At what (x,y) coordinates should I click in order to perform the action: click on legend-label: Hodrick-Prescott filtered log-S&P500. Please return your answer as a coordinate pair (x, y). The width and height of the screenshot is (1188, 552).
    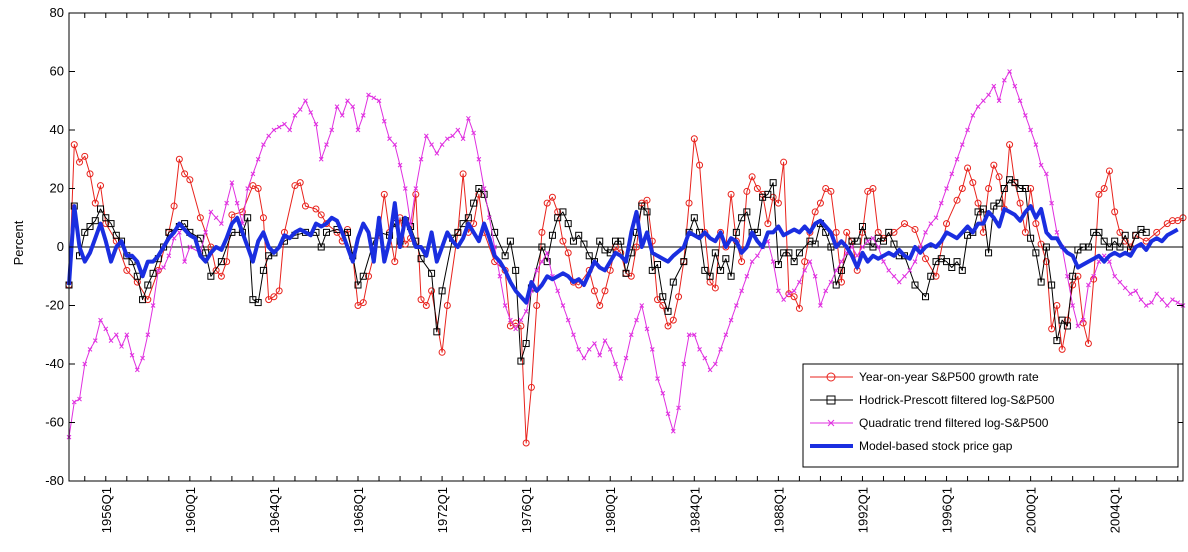
    Looking at the image, I should click on (957, 400).